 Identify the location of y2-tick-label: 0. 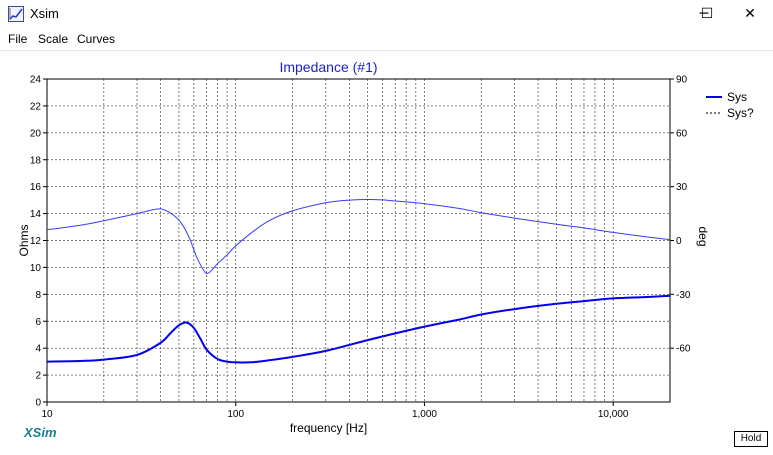
(679, 241).